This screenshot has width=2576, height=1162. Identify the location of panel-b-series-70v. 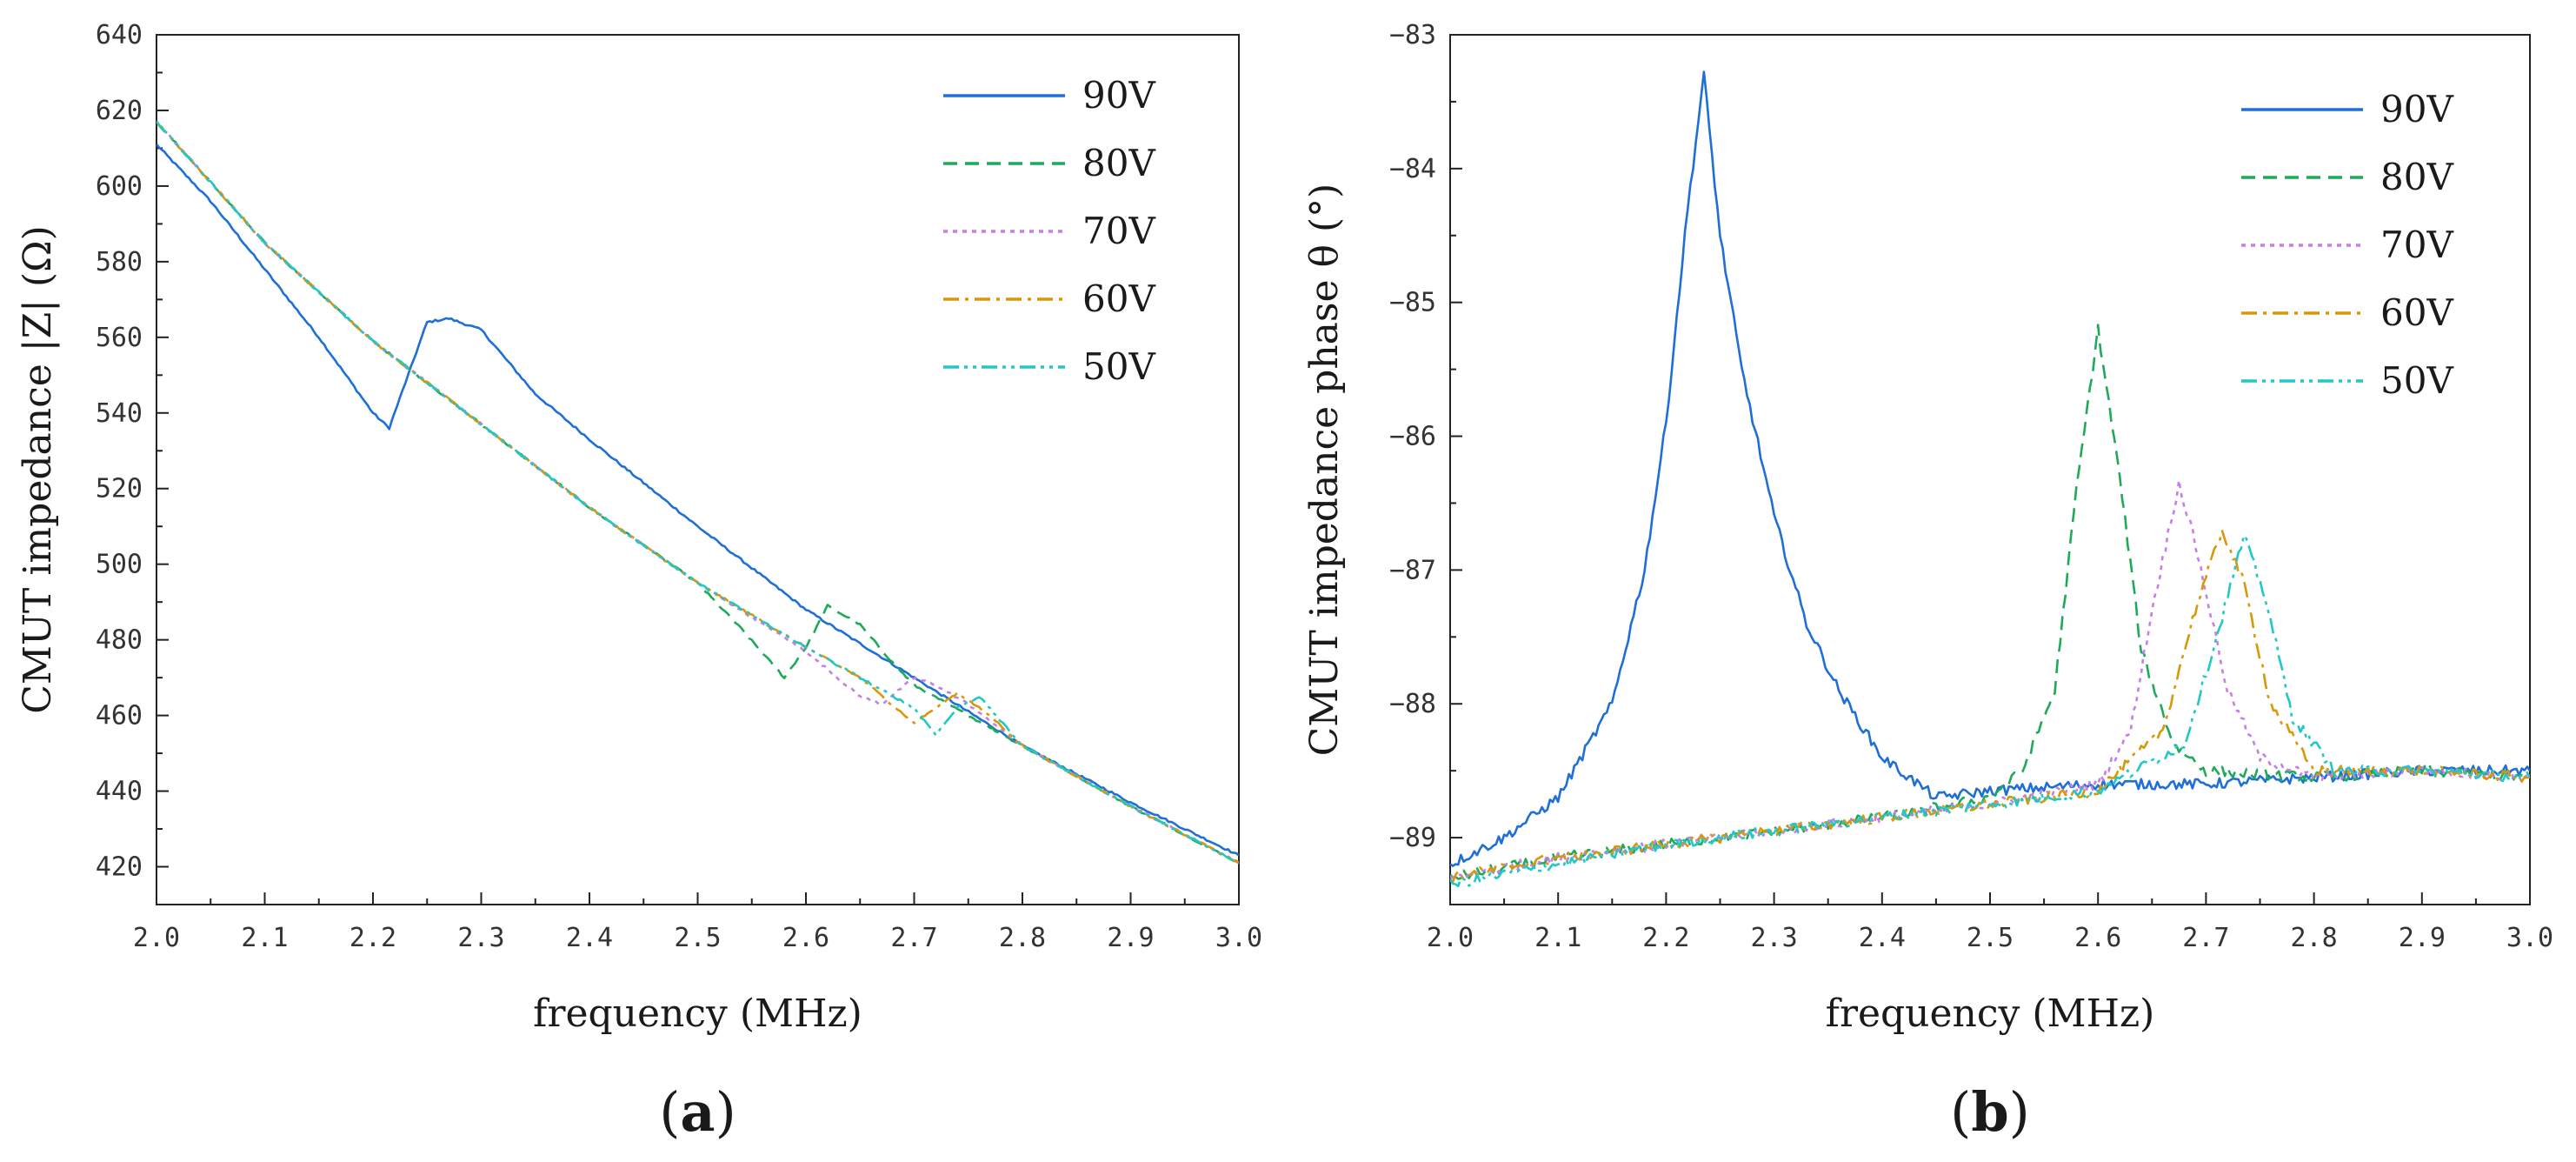
(1990, 679).